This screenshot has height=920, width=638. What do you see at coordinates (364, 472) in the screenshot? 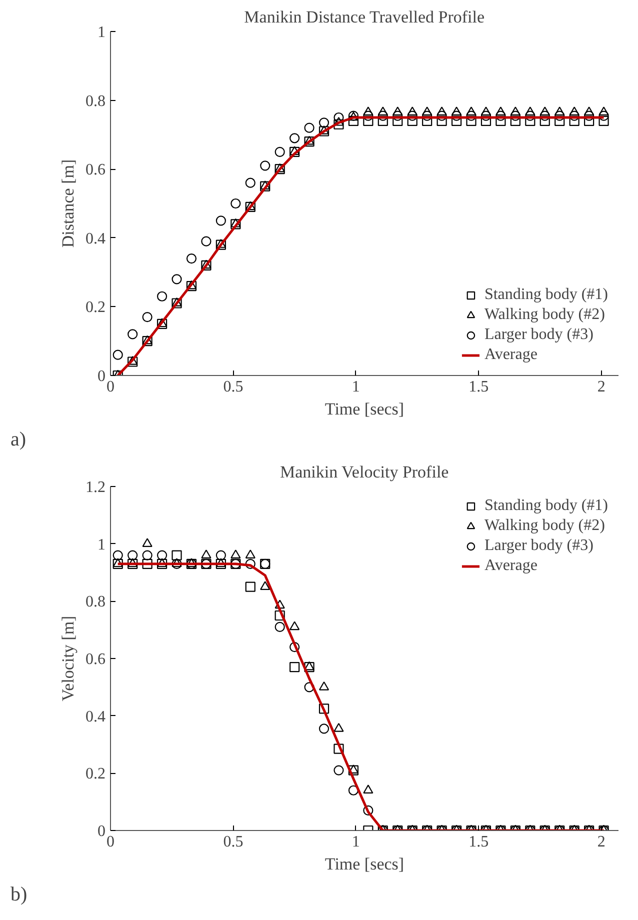
I see `chart-title: Manikin Velocity Profile` at bounding box center [364, 472].